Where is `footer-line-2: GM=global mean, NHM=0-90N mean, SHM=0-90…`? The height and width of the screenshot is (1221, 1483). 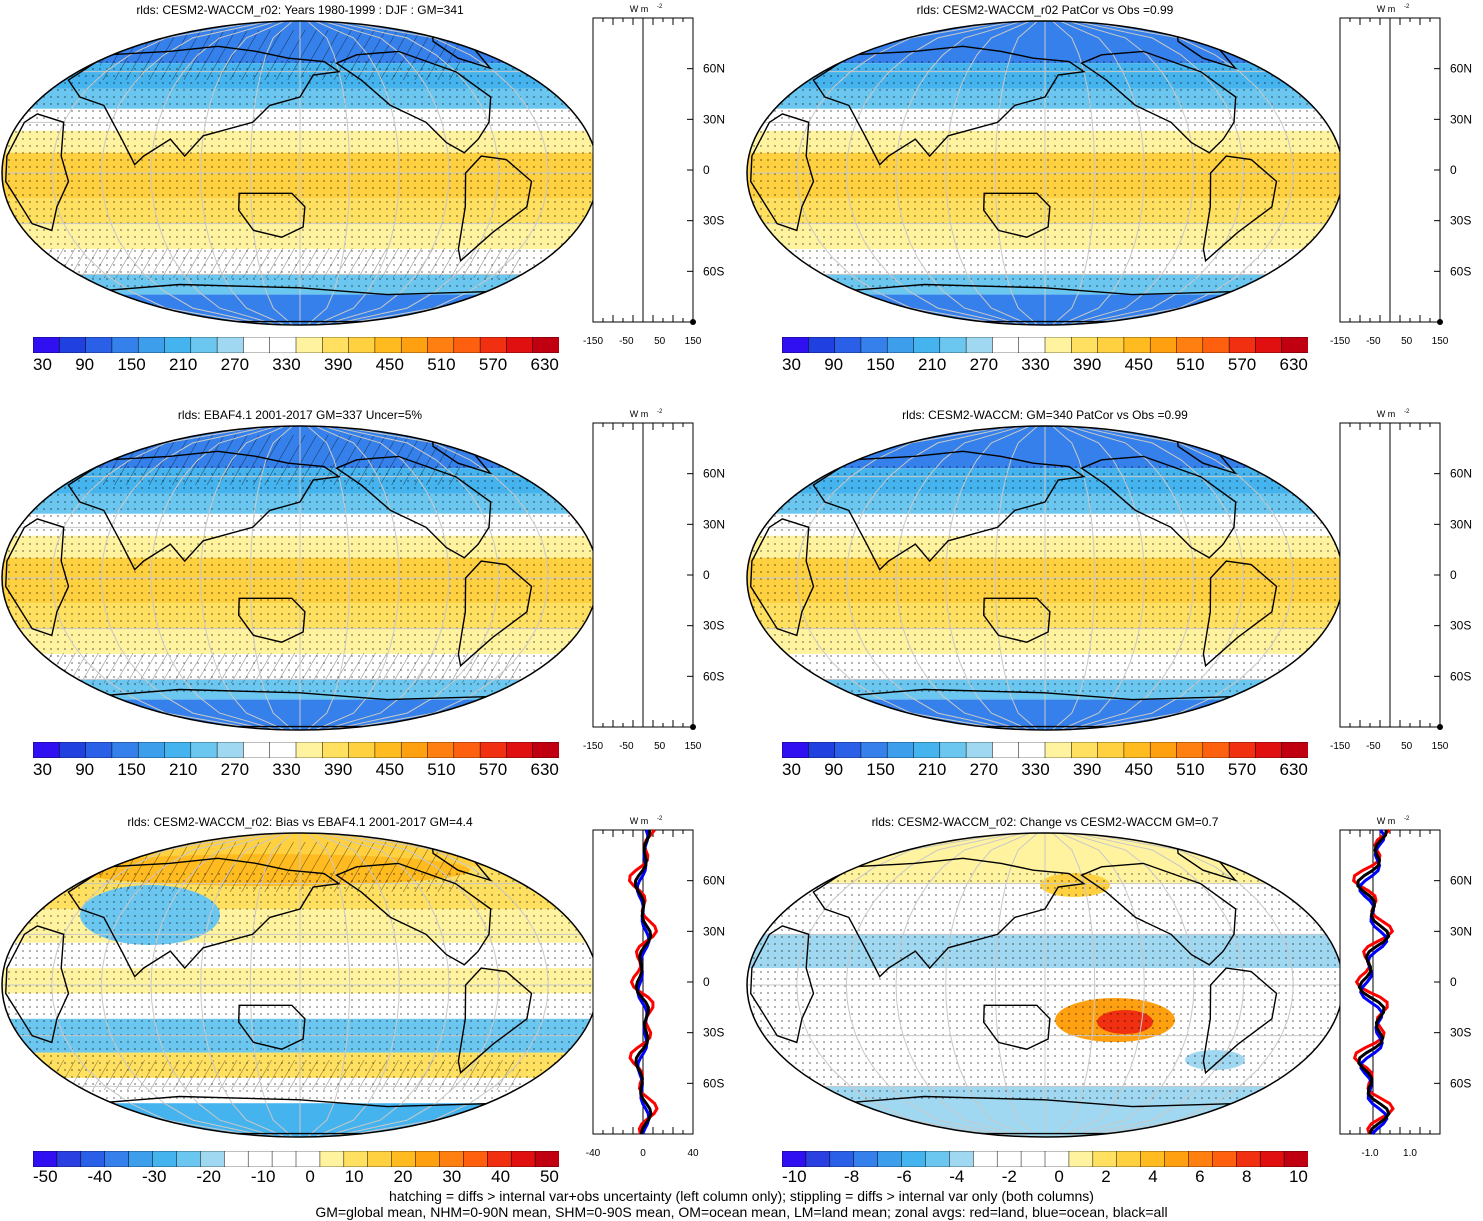
footer-line-2: GM=global mean, NHM=0-90N mean, SHM=0-90… is located at coordinates (741, 1212).